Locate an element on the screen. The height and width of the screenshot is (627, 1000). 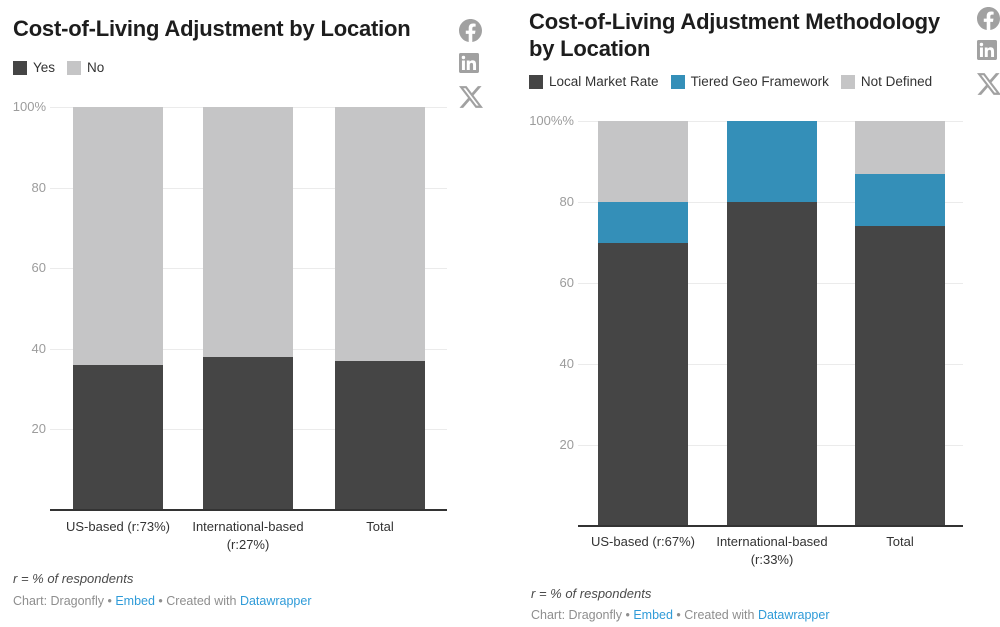
x-category-label: US-based (r:67%) is located at coordinates (643, 541).